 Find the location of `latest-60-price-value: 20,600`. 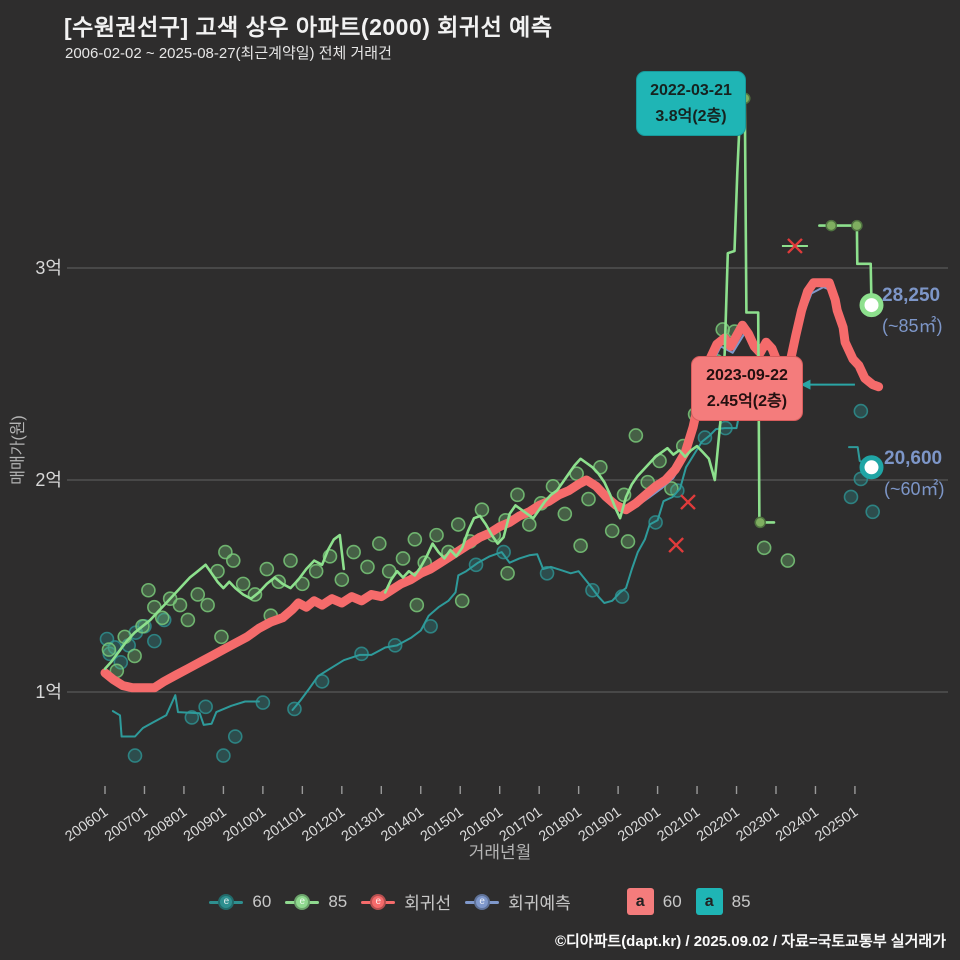

latest-60-price-value: 20,600 is located at coordinates (913, 458).